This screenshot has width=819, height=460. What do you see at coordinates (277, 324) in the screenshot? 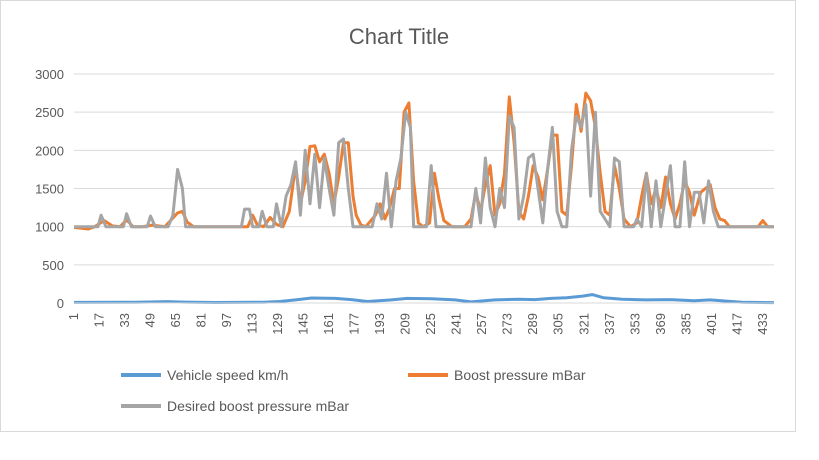
I see `x-tick-label: 129` at bounding box center [277, 324].